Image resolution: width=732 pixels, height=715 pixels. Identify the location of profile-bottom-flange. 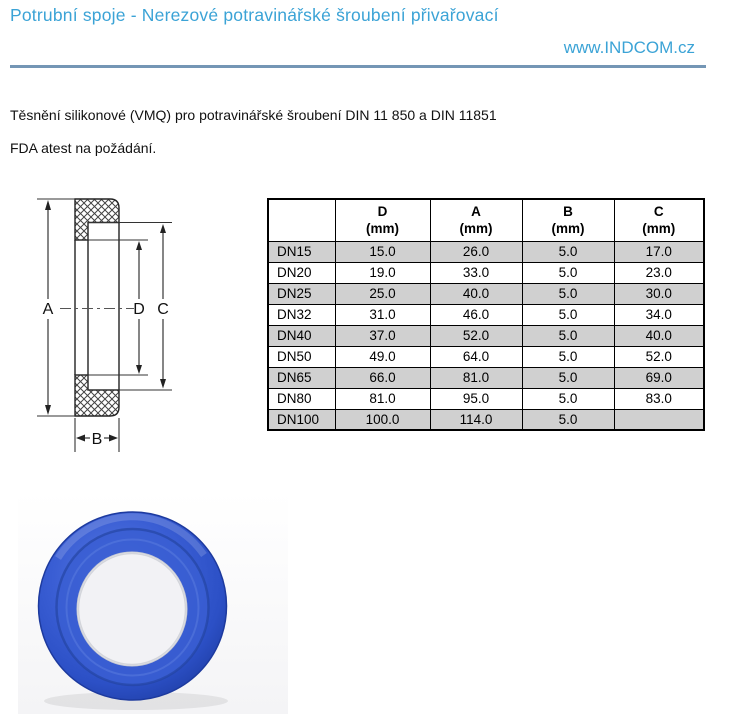
(97, 395).